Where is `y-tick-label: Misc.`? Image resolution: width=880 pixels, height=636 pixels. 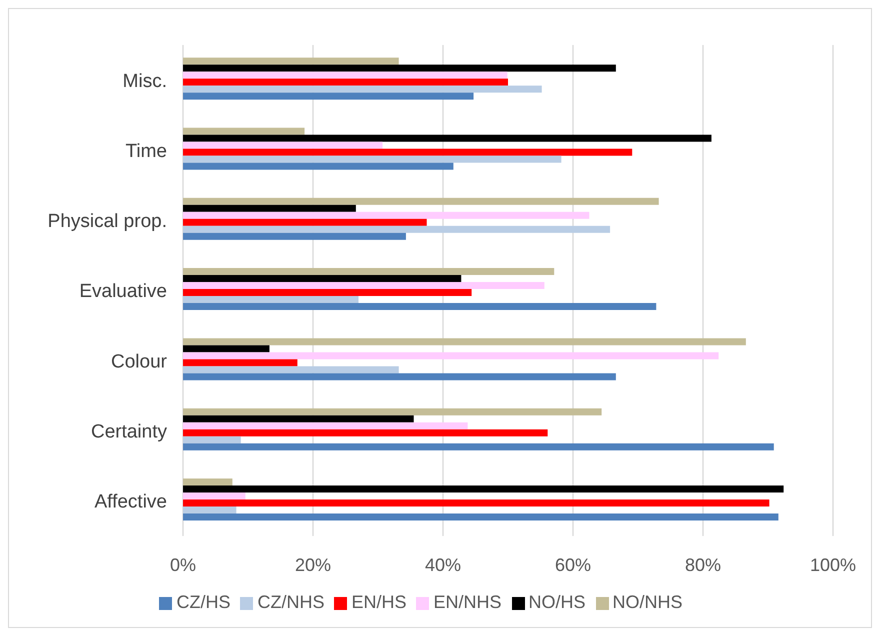
y-tick-label: Misc. is located at coordinates (144, 81).